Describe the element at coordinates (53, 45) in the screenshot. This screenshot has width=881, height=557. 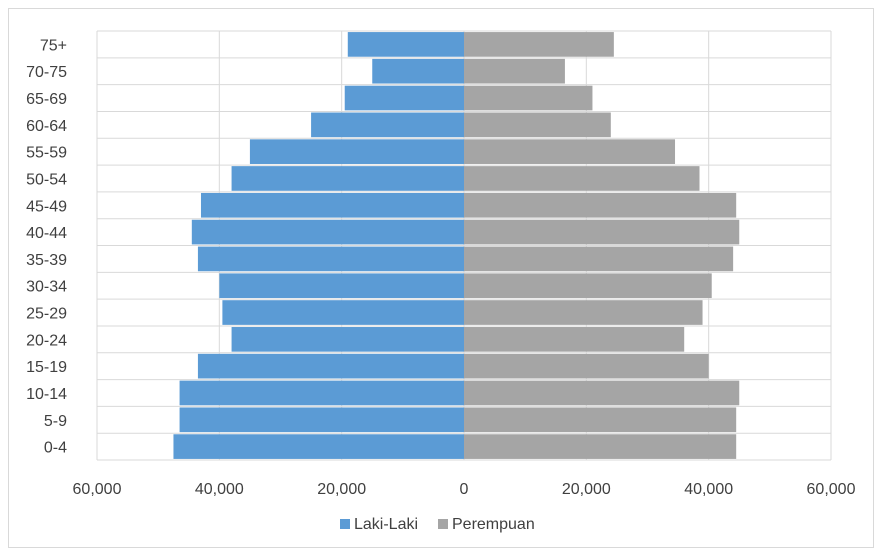
I see `y-category-label: 75+` at that location.